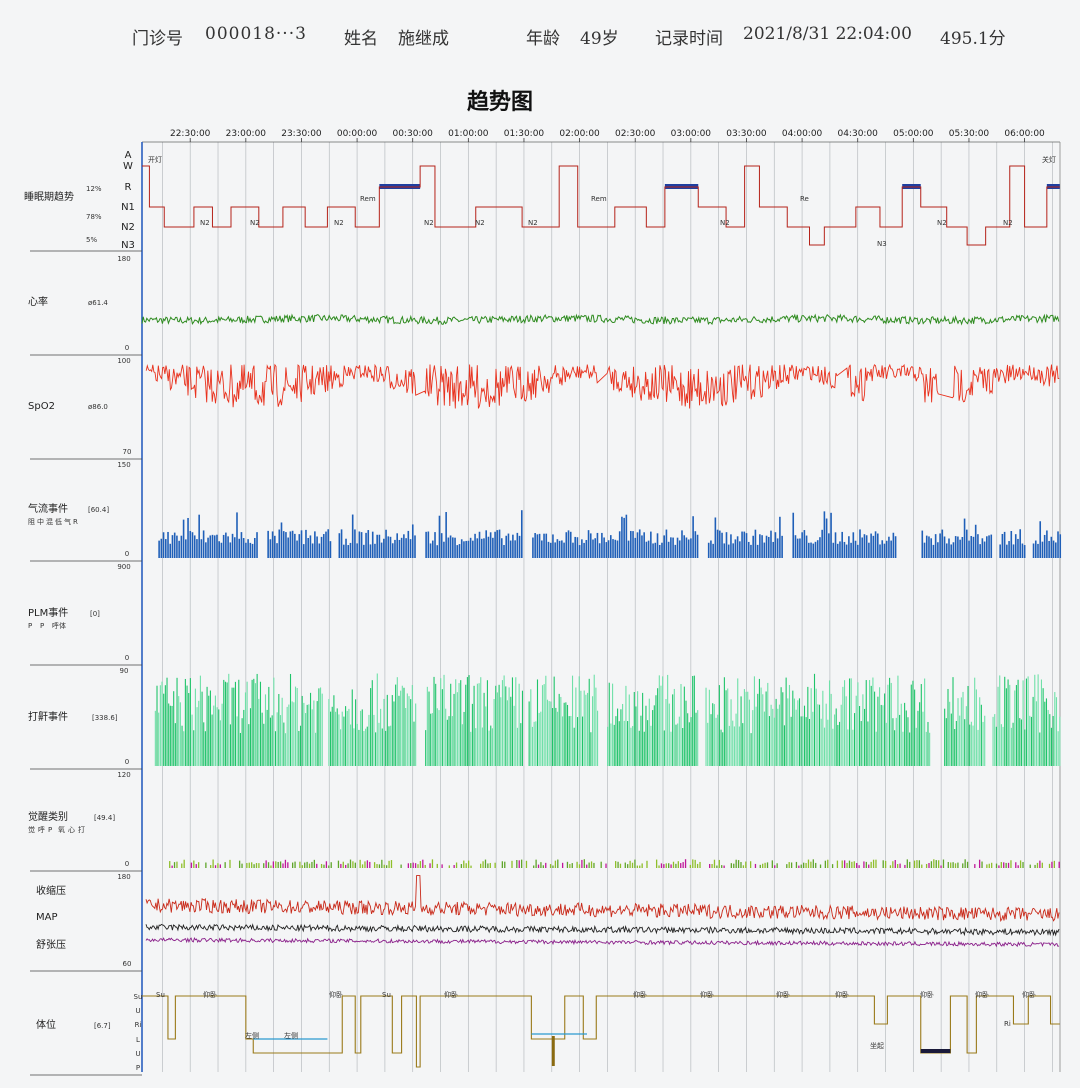 This screenshot has height=1088, width=1080. What do you see at coordinates (783, 994) in the screenshot?
I see `position-mark: 仰卧` at bounding box center [783, 994].